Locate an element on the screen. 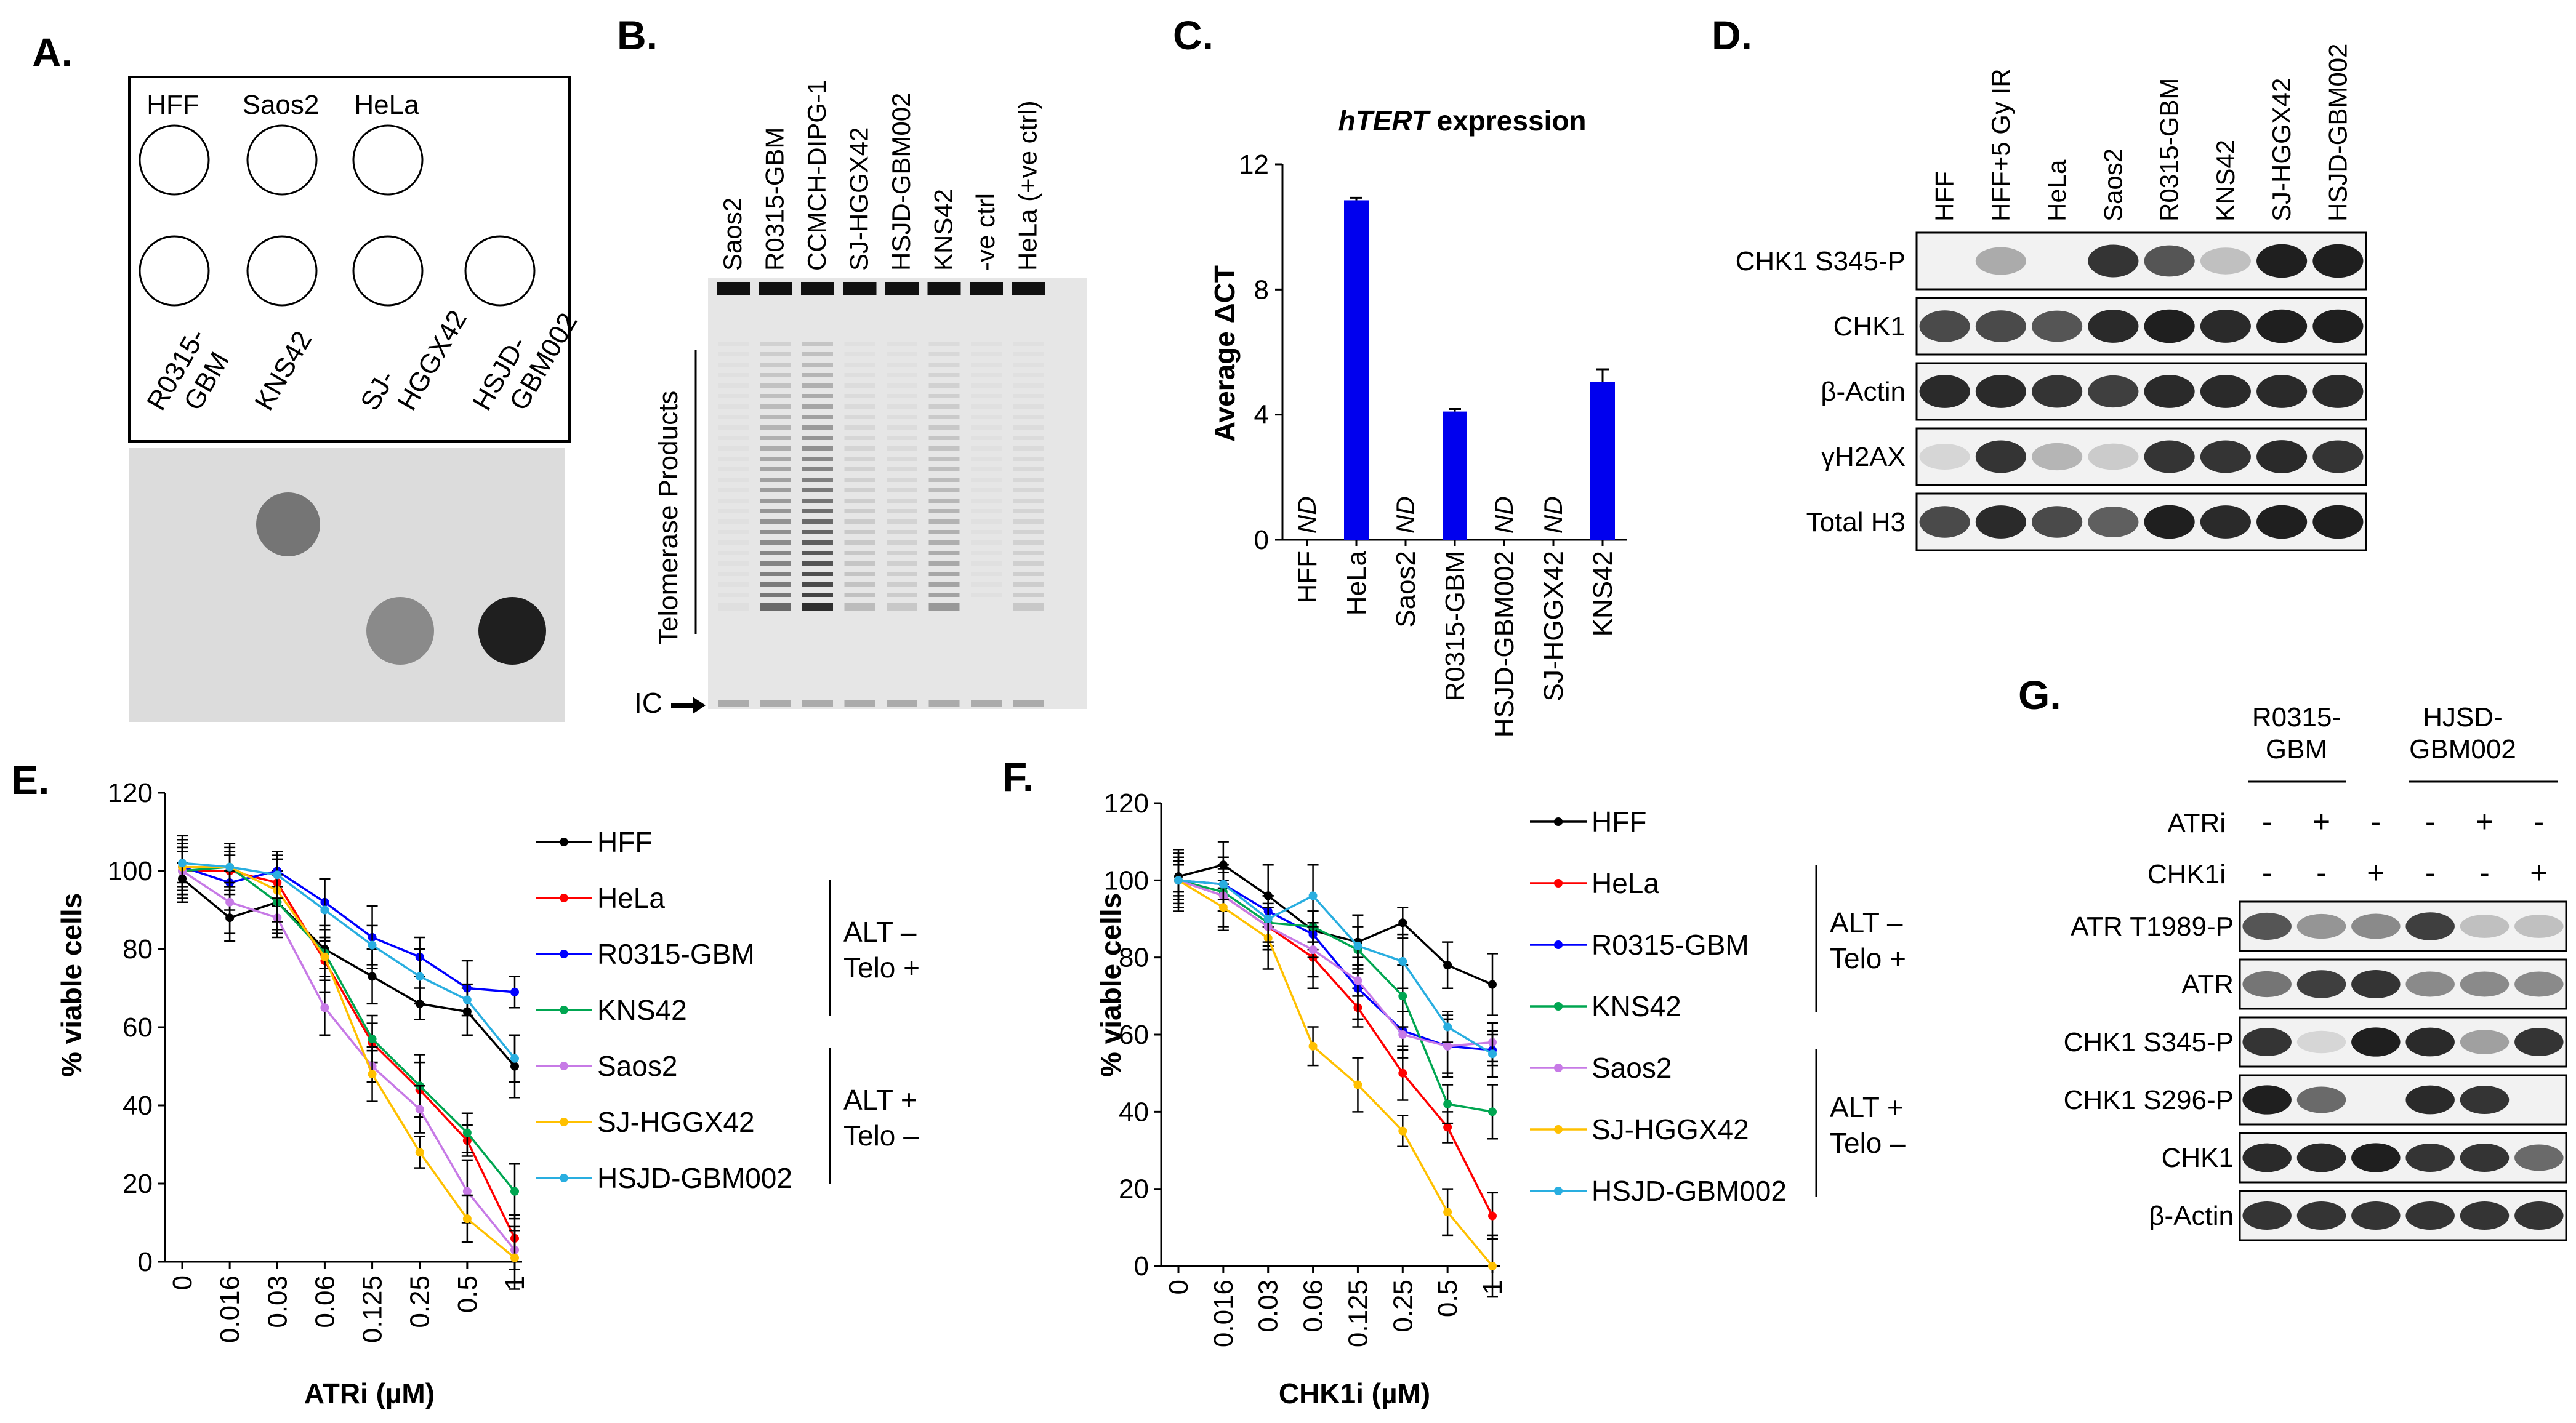 This screenshot has width=2576, height=1423. panel-b-lower-band is located at coordinates (733, 607).